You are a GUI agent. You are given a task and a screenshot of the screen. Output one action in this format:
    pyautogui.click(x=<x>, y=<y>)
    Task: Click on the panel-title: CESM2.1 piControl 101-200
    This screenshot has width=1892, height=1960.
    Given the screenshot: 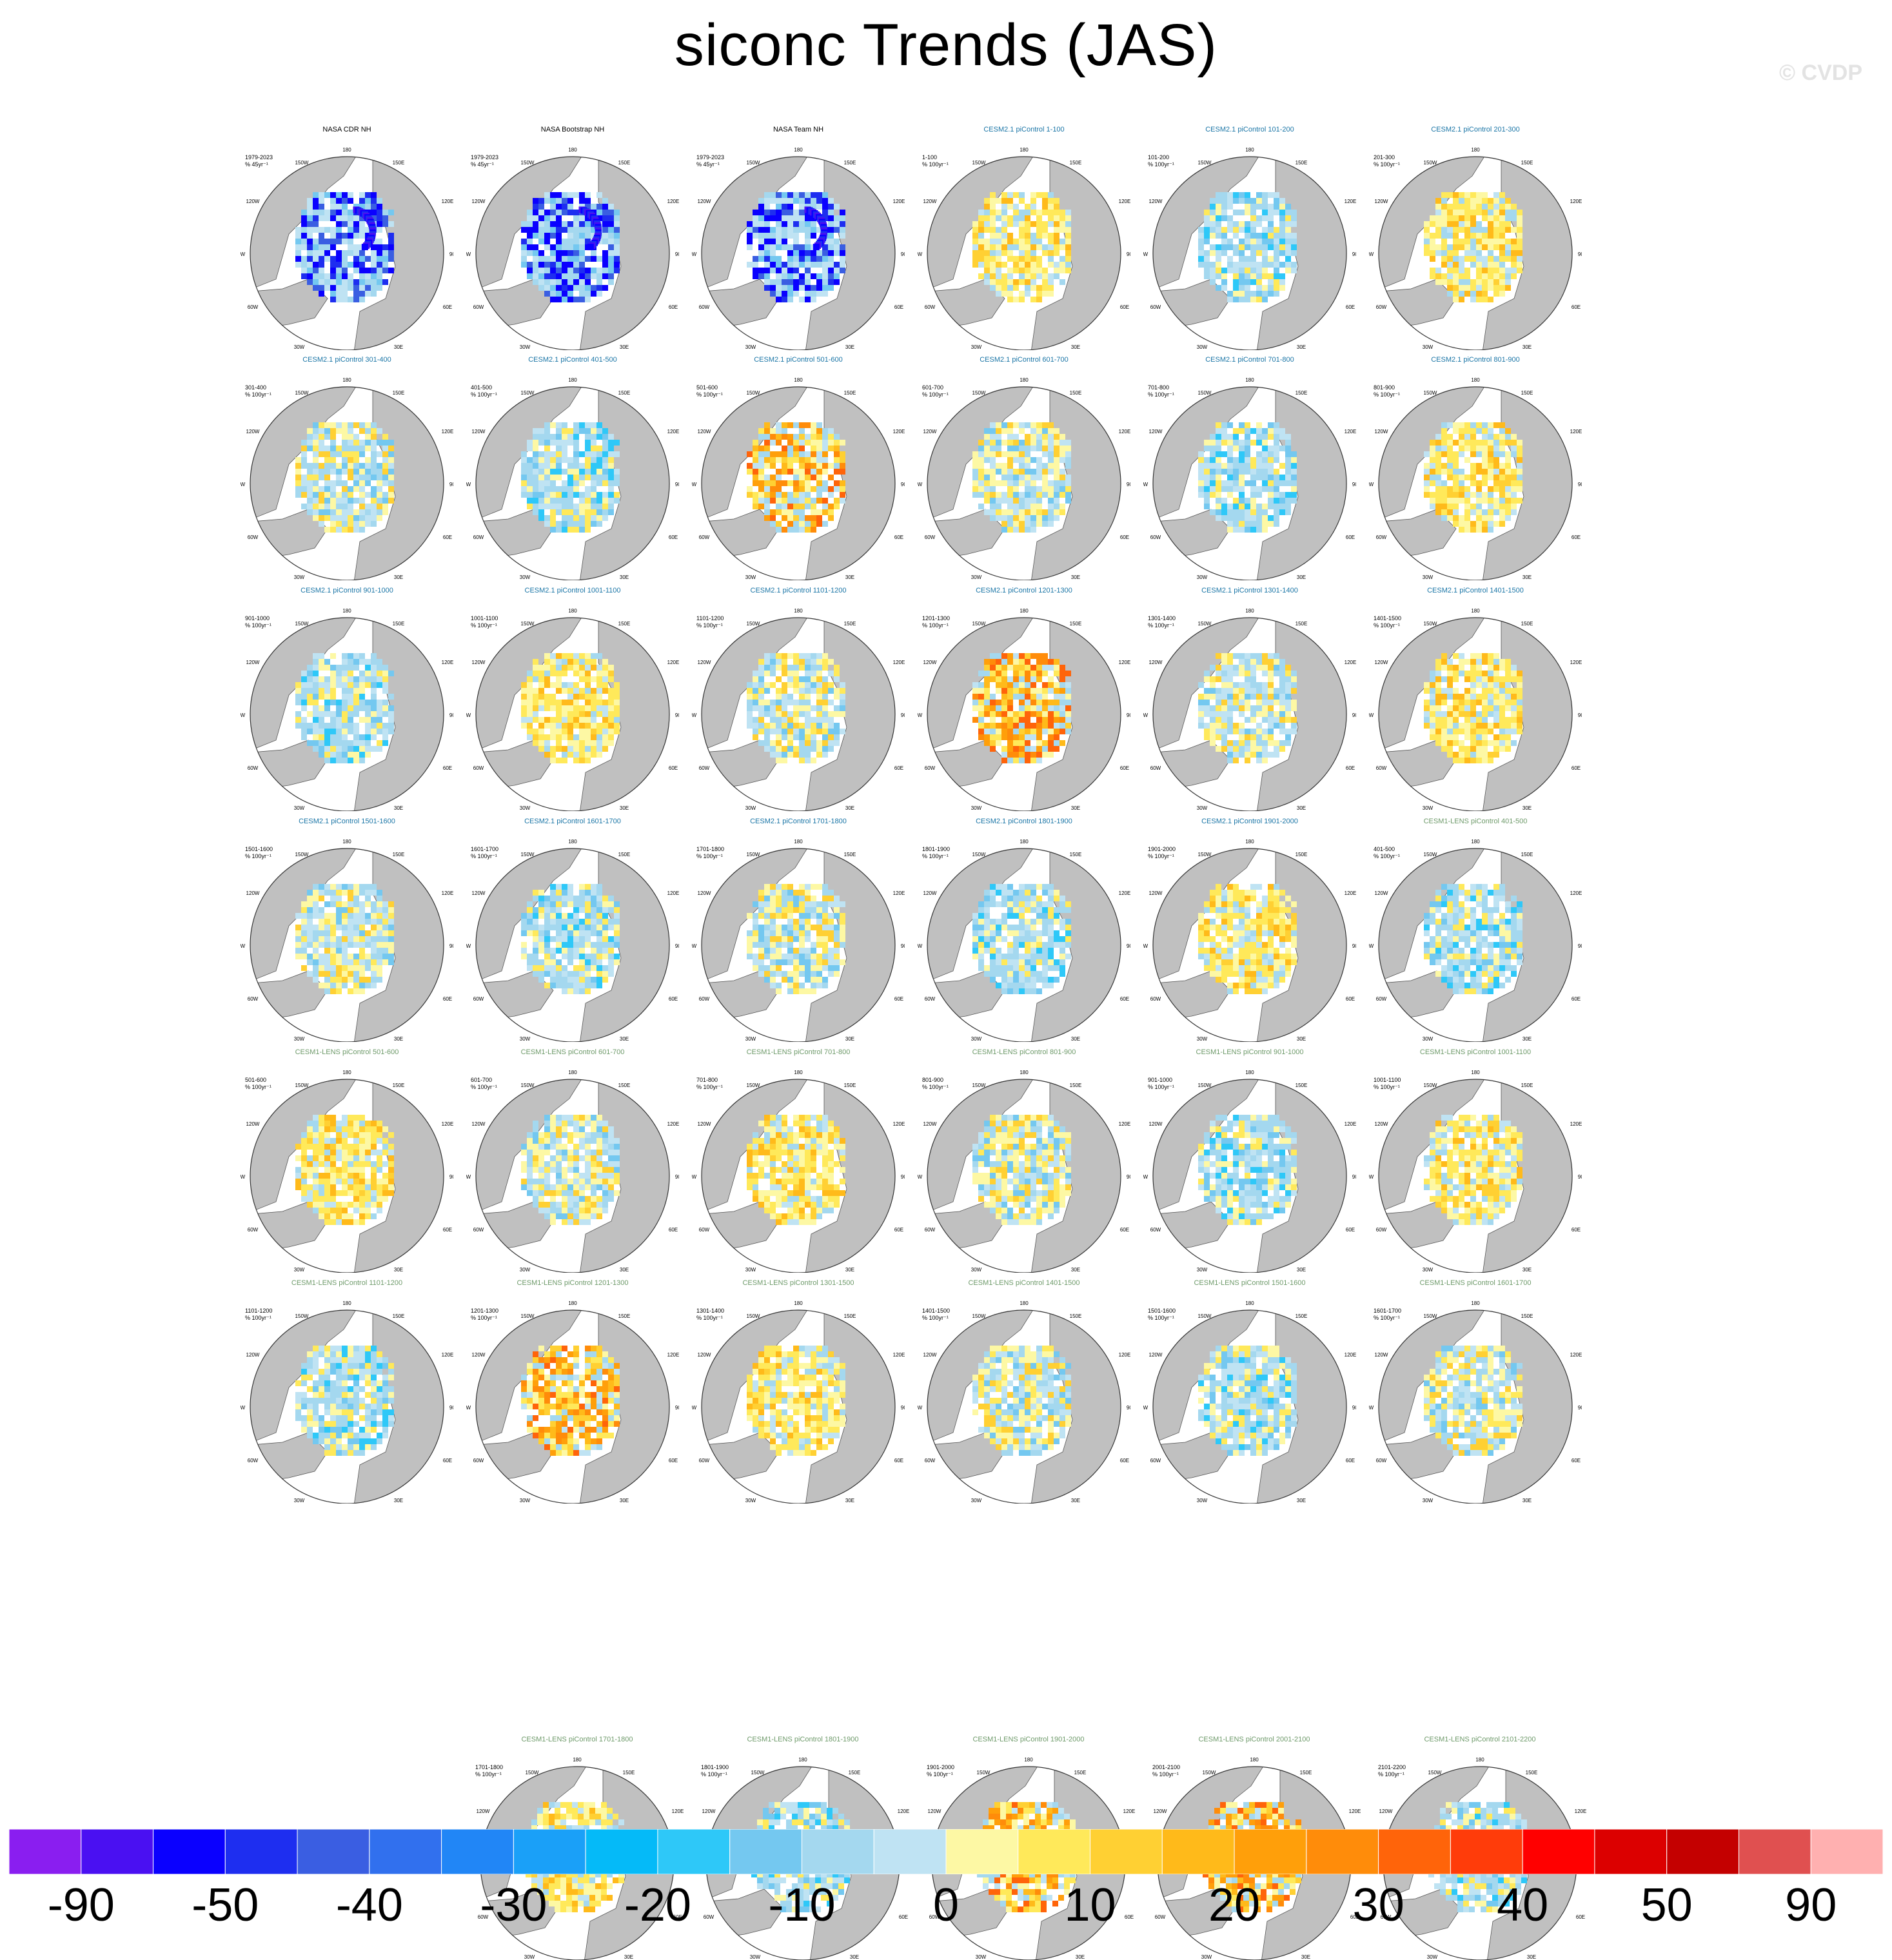 What is the action you would take?
    pyautogui.click(x=1249, y=129)
    